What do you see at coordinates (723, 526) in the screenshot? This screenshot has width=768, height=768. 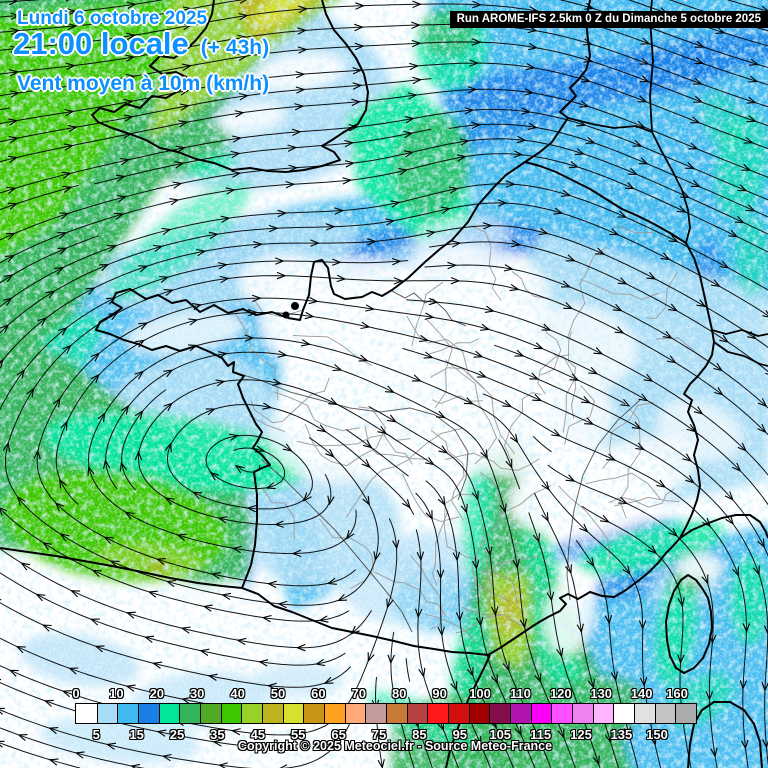 I see `coastline-italy` at bounding box center [723, 526].